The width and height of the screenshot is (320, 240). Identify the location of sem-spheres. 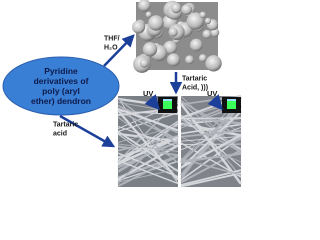
(177, 36).